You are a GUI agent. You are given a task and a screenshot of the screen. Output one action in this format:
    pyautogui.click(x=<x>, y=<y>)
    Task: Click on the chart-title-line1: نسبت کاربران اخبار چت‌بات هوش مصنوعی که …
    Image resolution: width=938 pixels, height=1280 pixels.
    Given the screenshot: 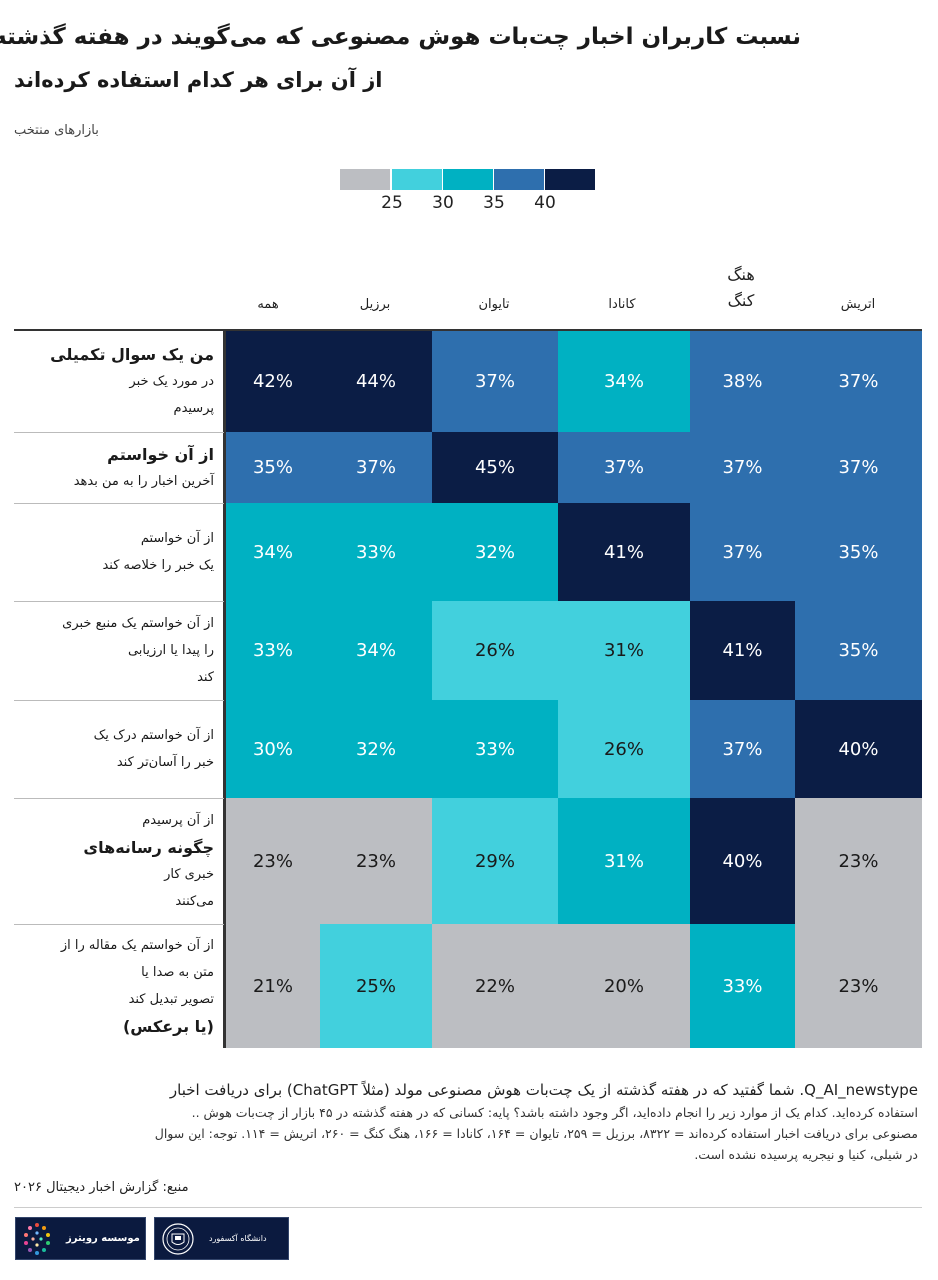 What is the action you would take?
    pyautogui.click(x=400, y=37)
    